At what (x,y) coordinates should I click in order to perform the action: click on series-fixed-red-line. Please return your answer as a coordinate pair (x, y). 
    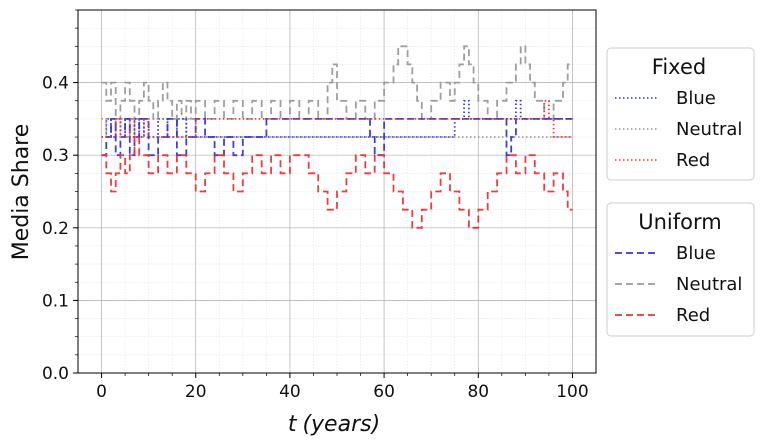
    Looking at the image, I should click on (337, 118).